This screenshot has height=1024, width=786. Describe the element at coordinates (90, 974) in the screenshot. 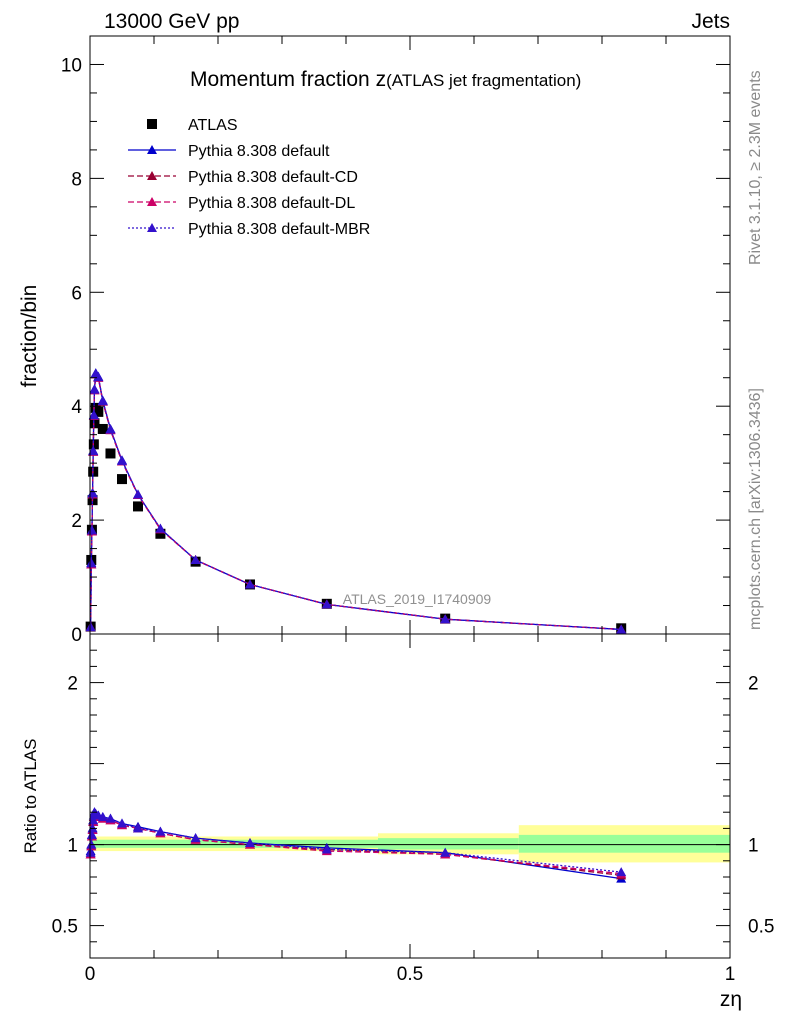

I see `ratio-xtick-label: 0` at that location.